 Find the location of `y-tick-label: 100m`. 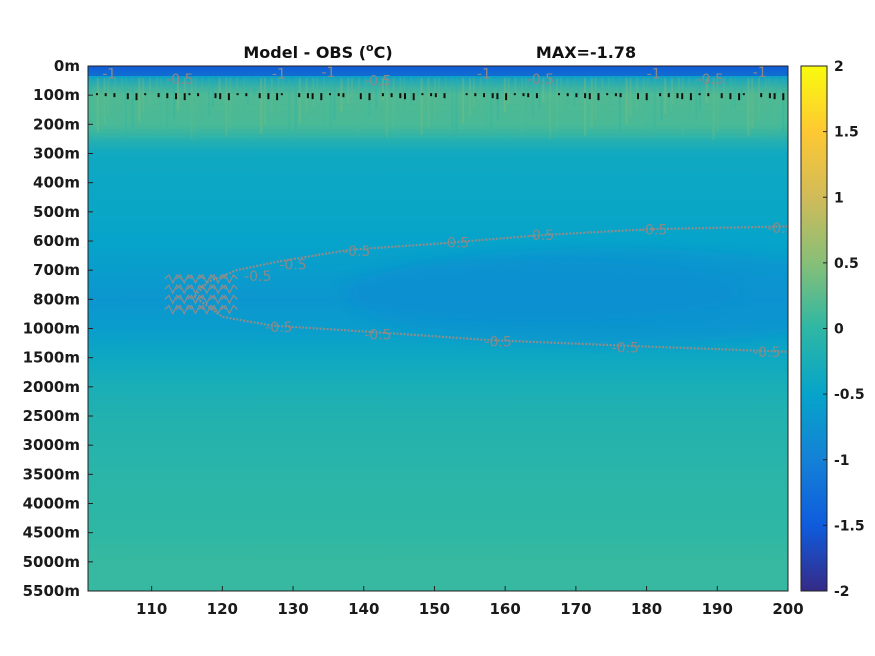

y-tick-label: 100m is located at coordinates (56, 95).